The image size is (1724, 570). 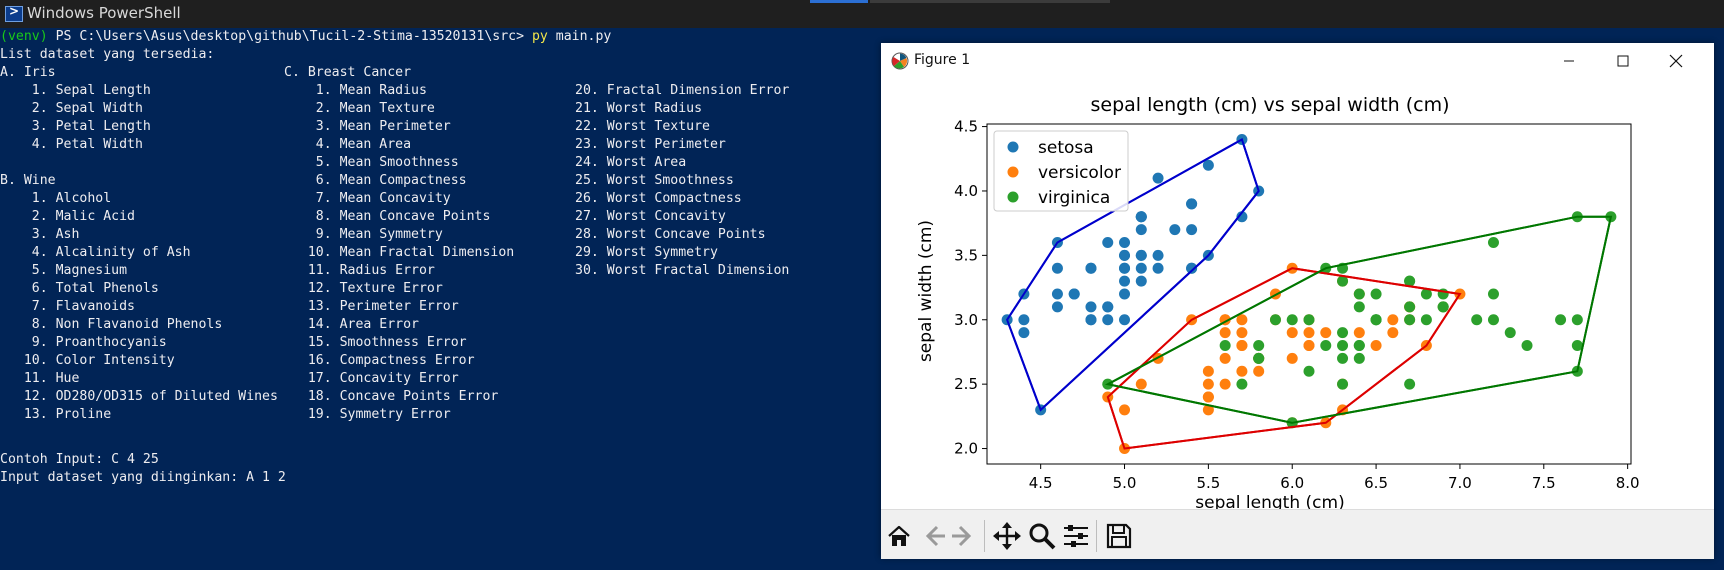 I want to click on console-line: 29. Worst Symmetry, so click(x=646, y=252).